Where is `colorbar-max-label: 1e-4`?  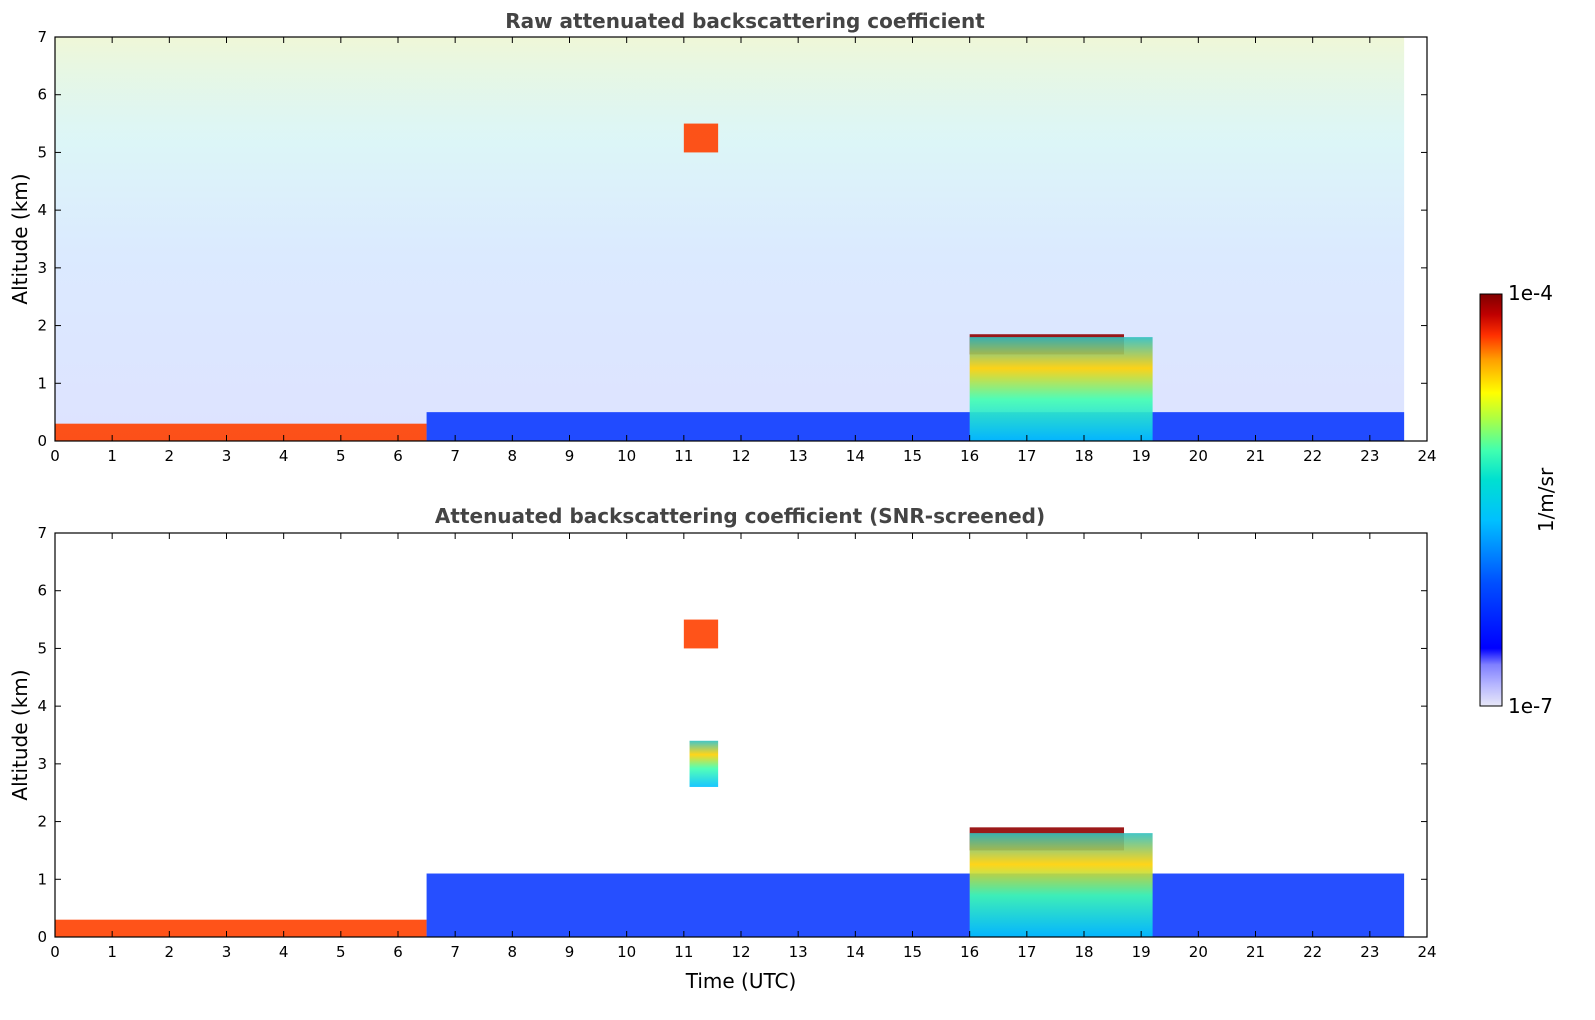 colorbar-max-label: 1e-4 is located at coordinates (1530, 293).